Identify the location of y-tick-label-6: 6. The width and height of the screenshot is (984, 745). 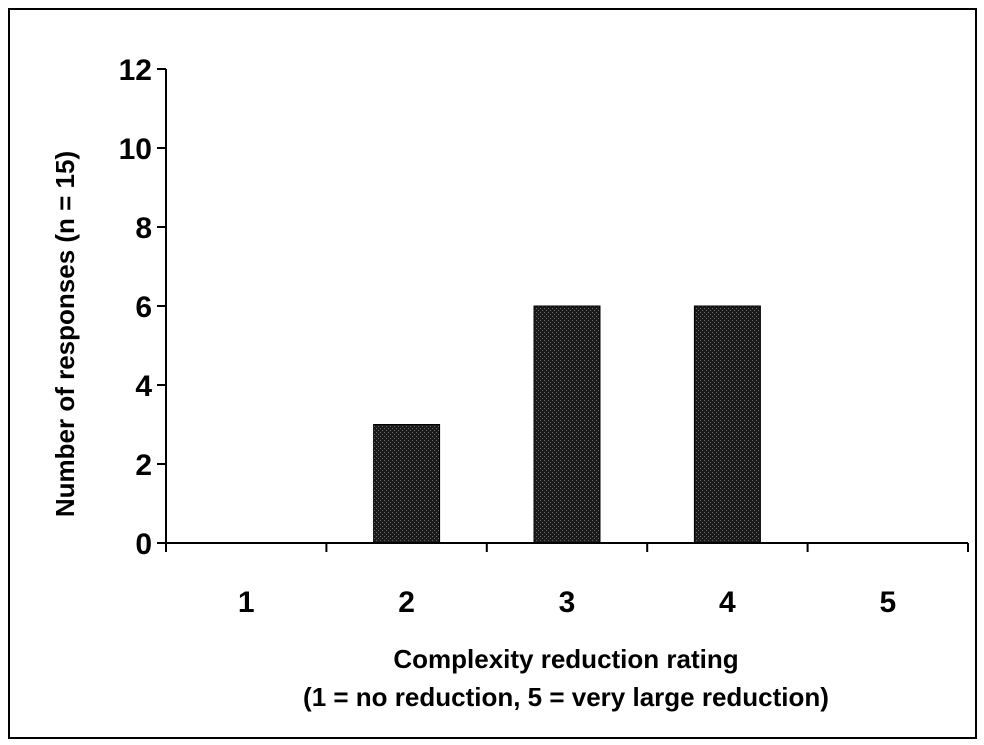
(143, 307).